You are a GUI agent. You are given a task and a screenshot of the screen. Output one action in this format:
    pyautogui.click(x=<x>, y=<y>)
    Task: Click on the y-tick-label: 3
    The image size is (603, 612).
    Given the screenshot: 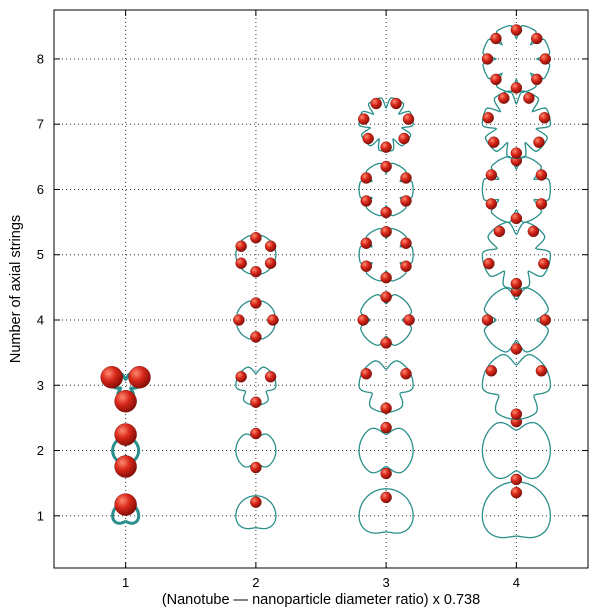 What is the action you would take?
    pyautogui.click(x=40, y=385)
    